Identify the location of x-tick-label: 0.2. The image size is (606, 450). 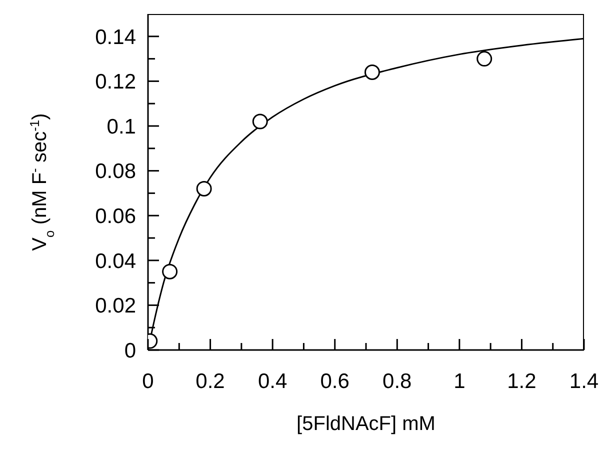
(210, 381).